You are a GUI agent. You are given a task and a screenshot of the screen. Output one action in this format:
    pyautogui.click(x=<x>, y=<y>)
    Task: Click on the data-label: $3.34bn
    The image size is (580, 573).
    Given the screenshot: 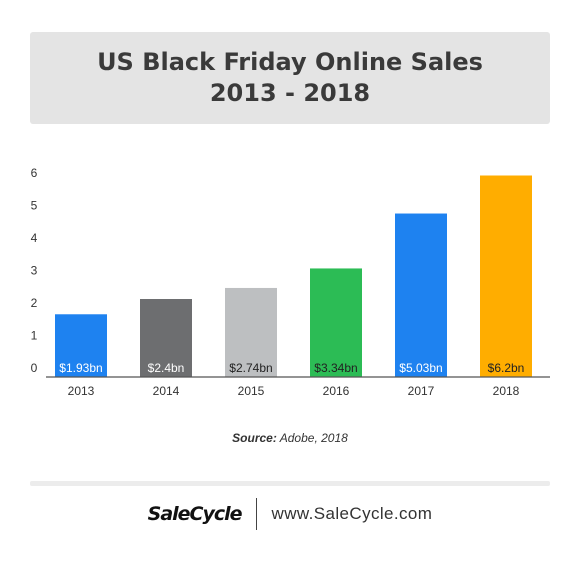 What is the action you would take?
    pyautogui.click(x=335, y=368)
    